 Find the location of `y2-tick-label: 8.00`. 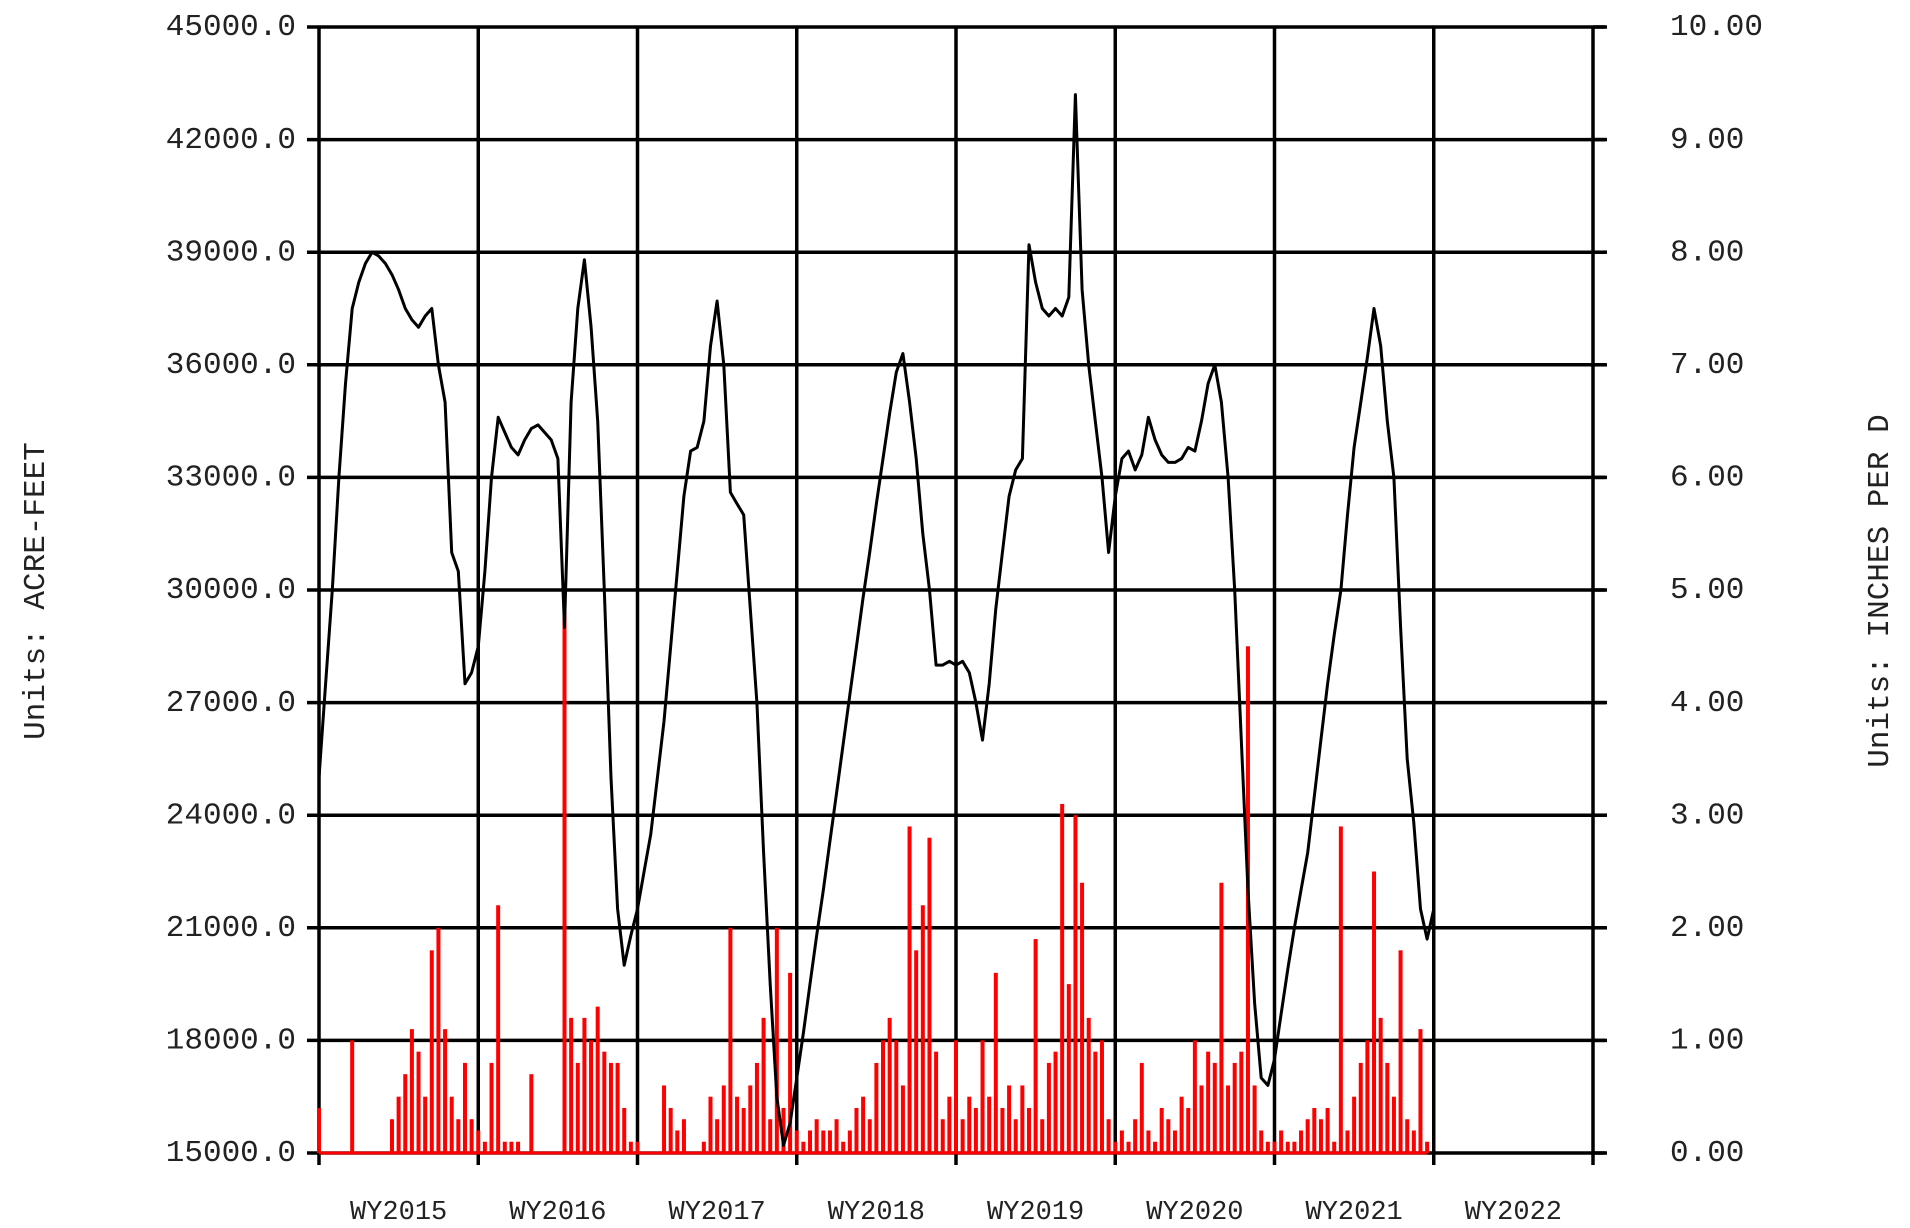

y2-tick-label: 8.00 is located at coordinates (1707, 252).